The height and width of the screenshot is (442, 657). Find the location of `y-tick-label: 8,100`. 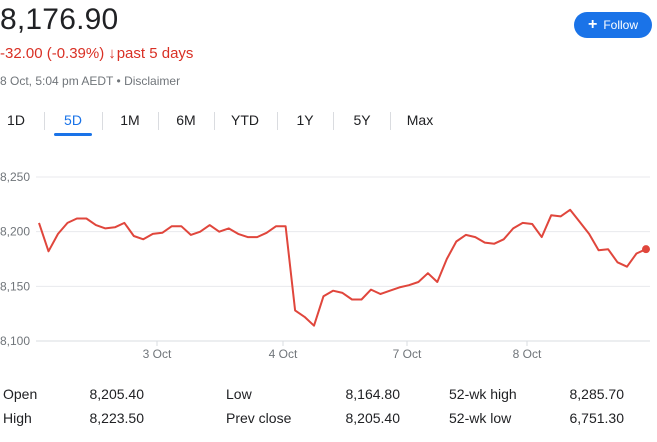

y-tick-label: 8,100 is located at coordinates (15, 341).